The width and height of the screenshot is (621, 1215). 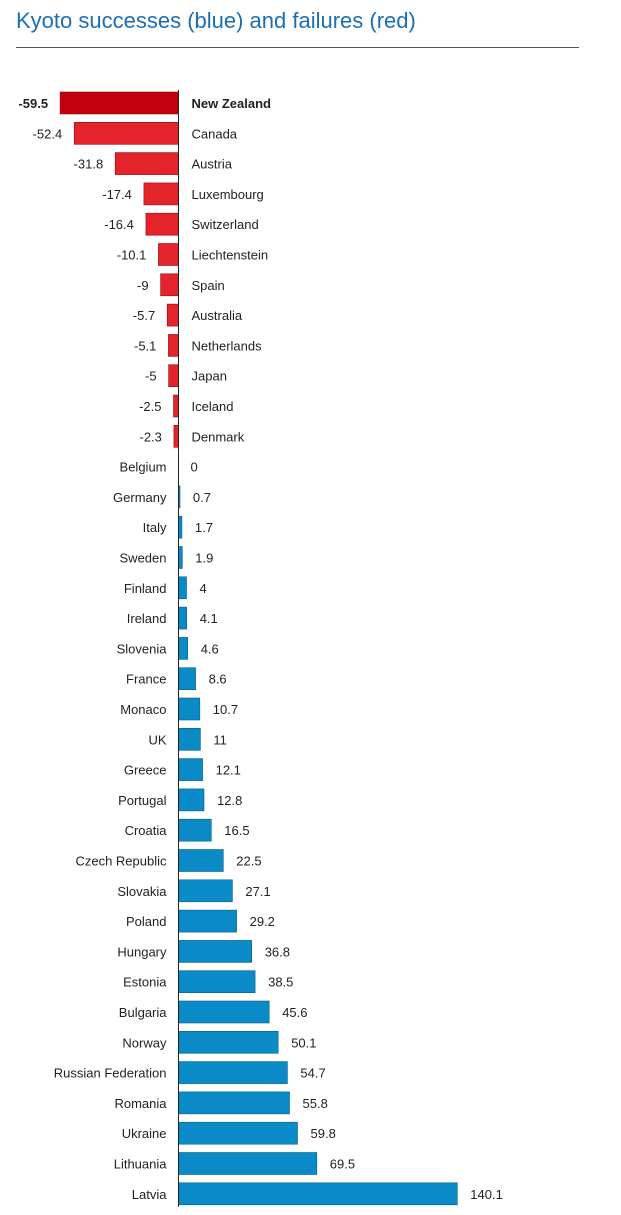 I want to click on category-label-russian-federation: Russian Federation, so click(x=110, y=1073).